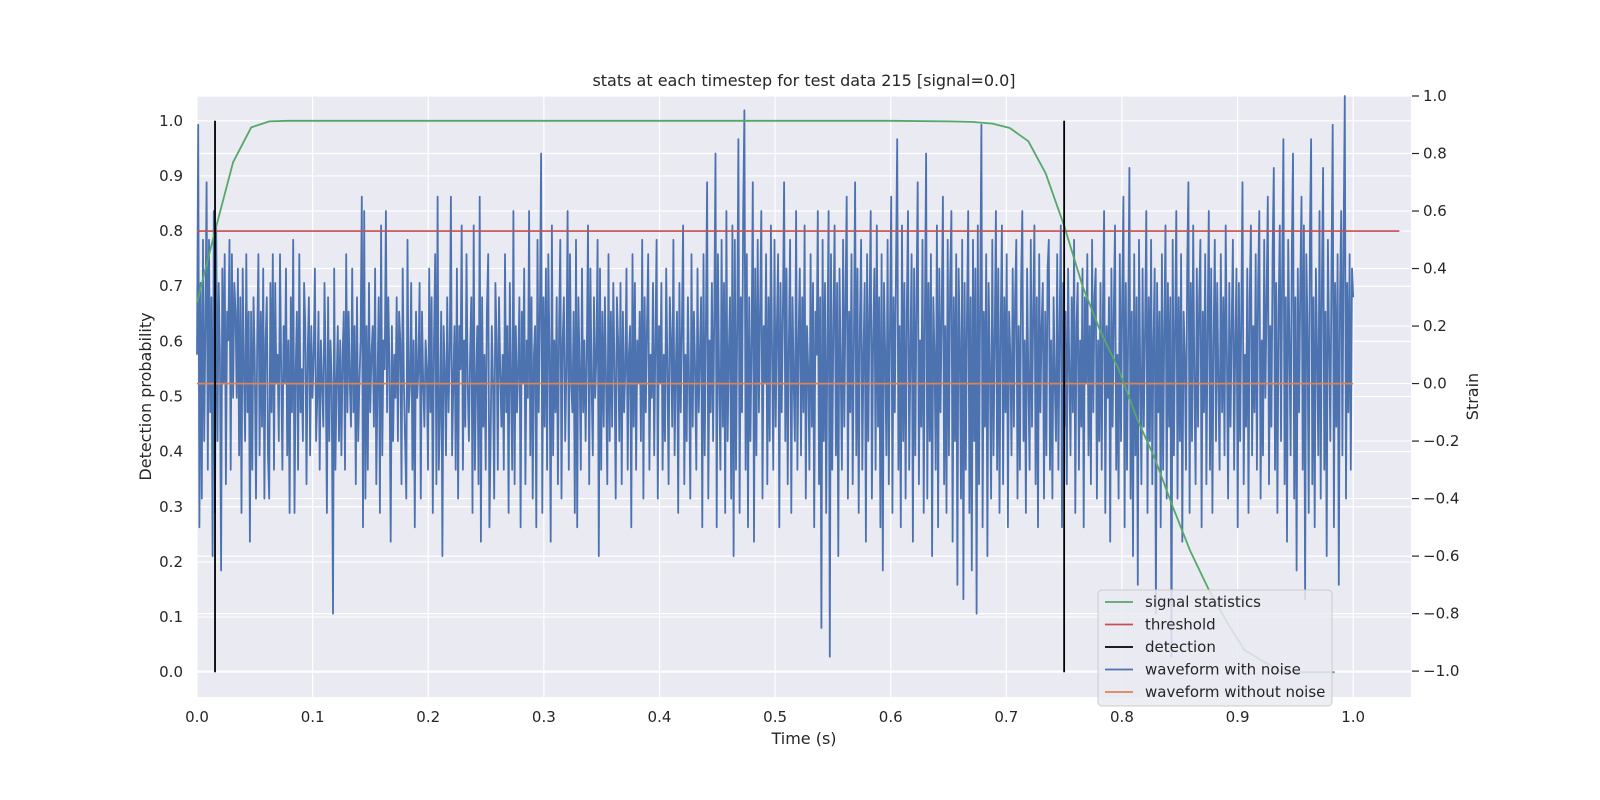 The height and width of the screenshot is (800, 1600). What do you see at coordinates (660, 717) in the screenshot?
I see `x-tick-label: 0.4` at bounding box center [660, 717].